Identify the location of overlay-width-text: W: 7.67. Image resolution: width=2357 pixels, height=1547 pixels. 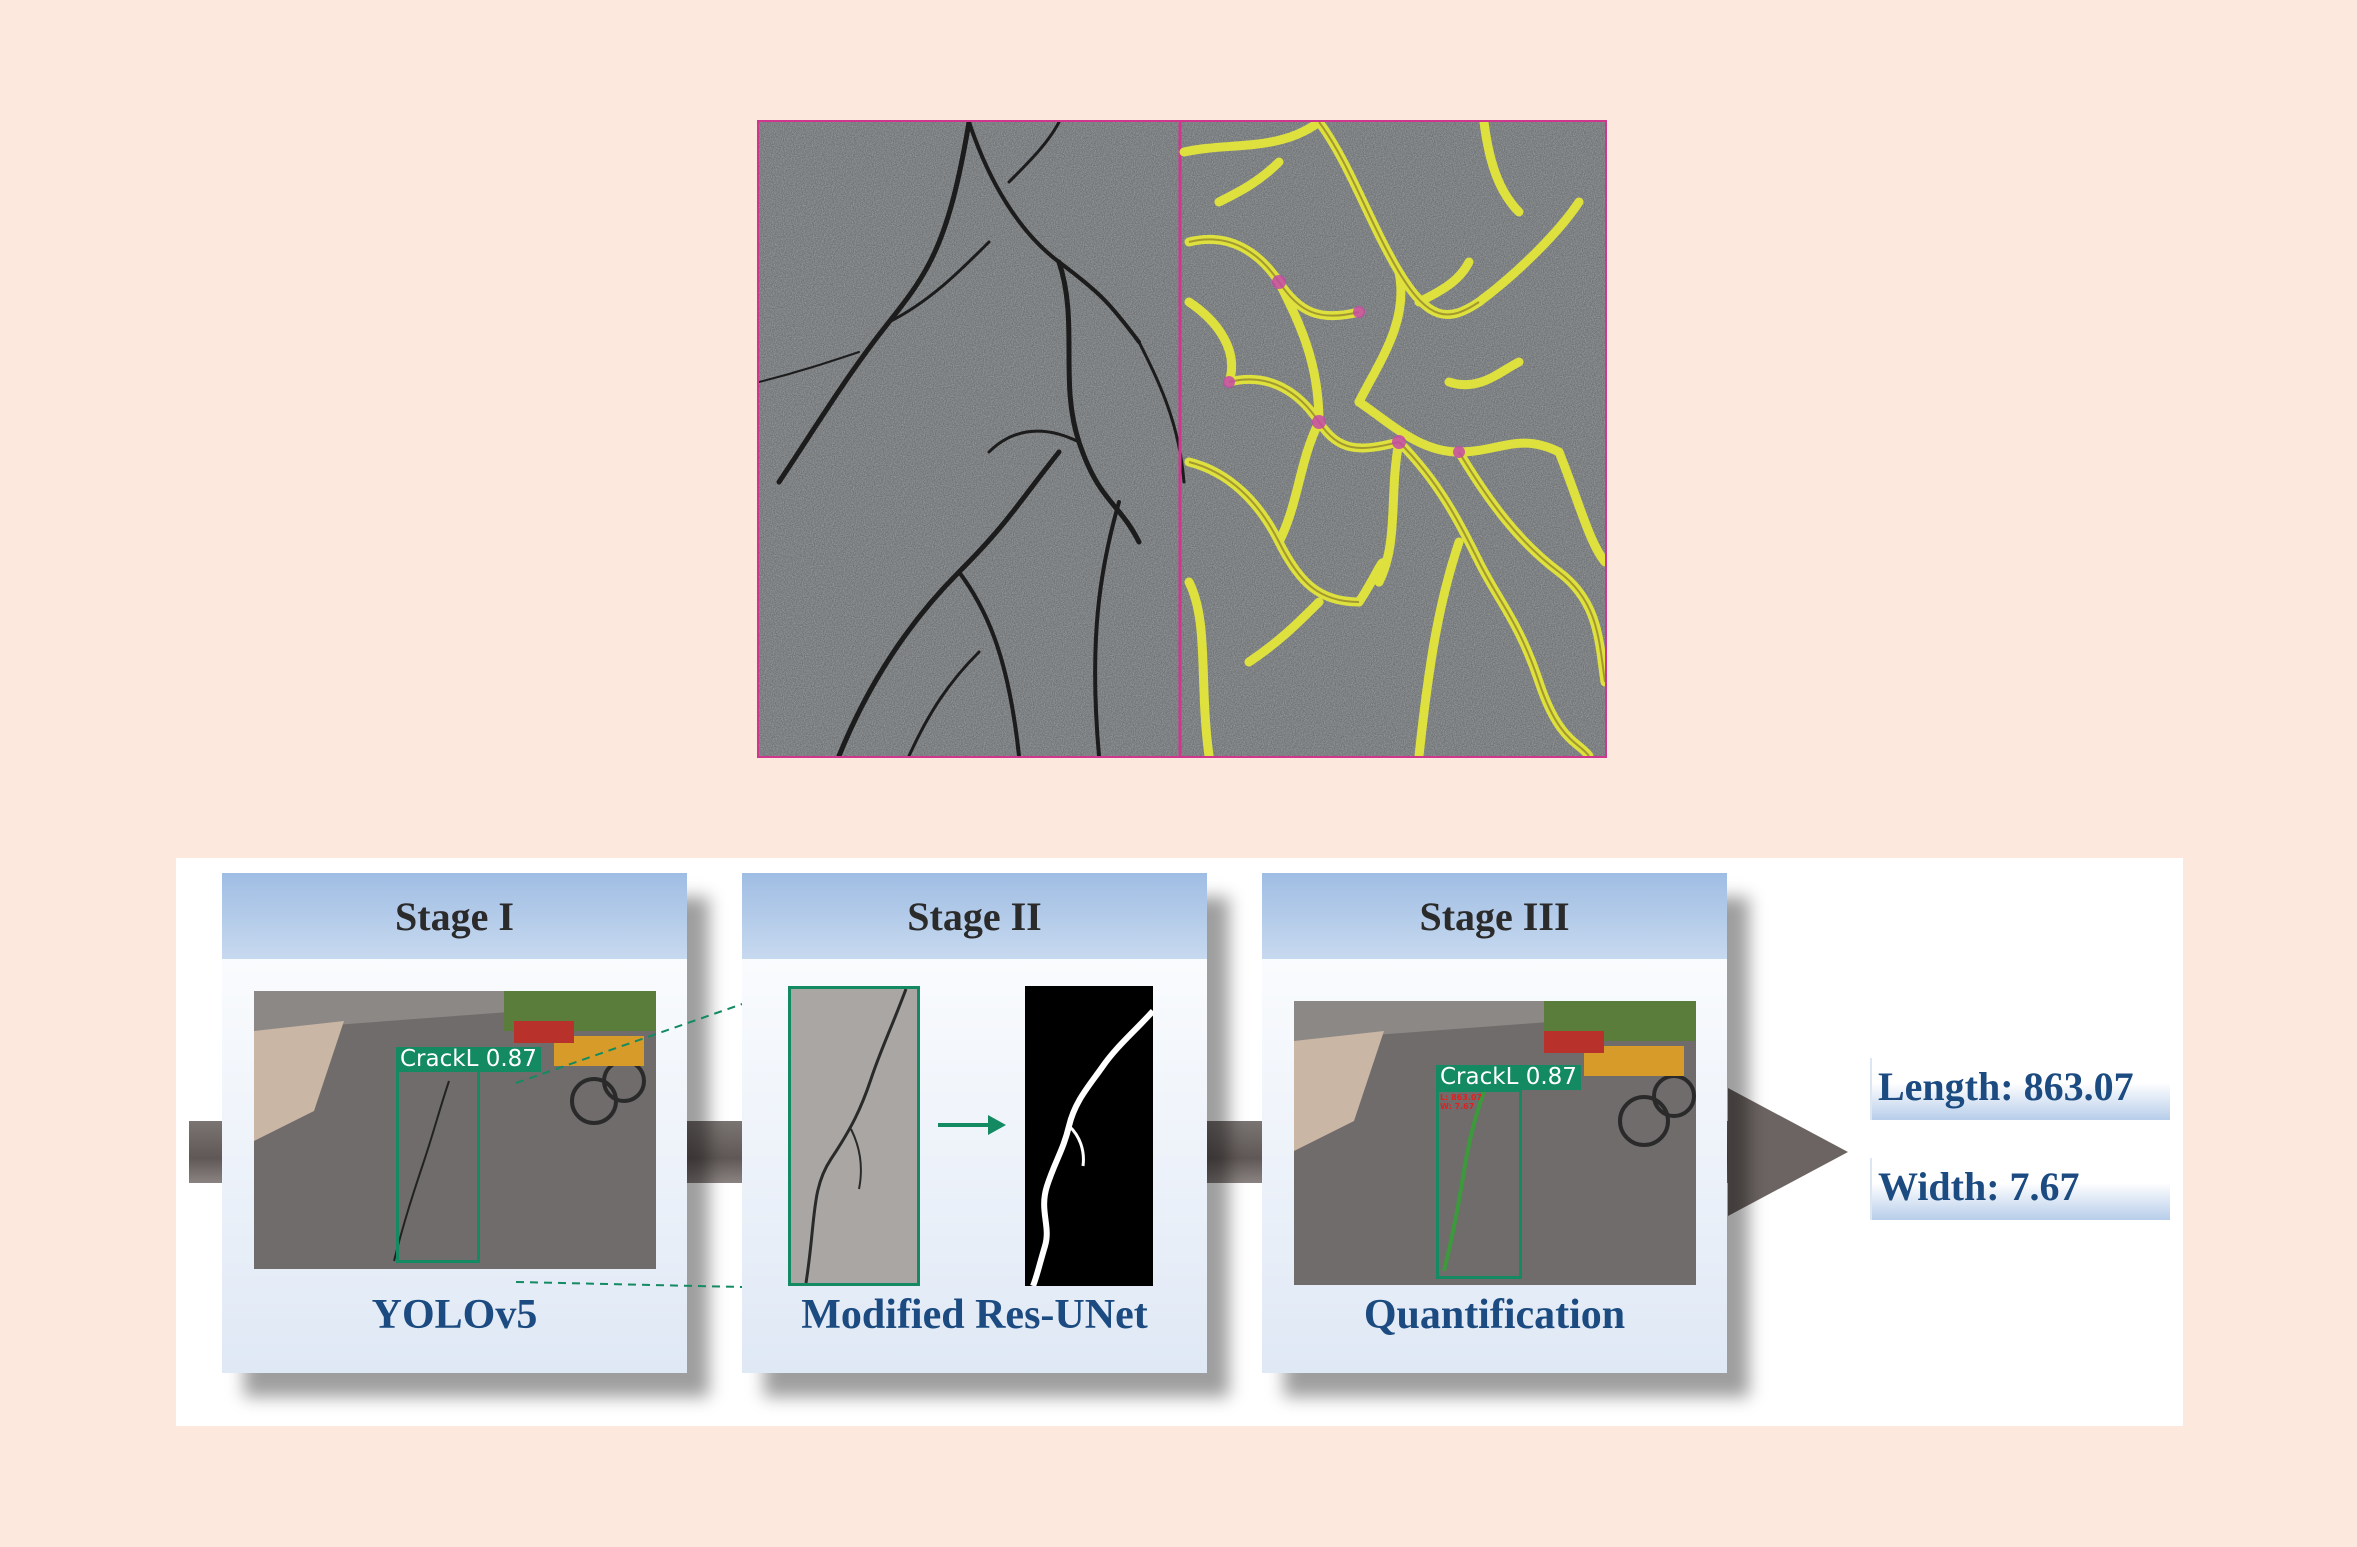
(1457, 1106).